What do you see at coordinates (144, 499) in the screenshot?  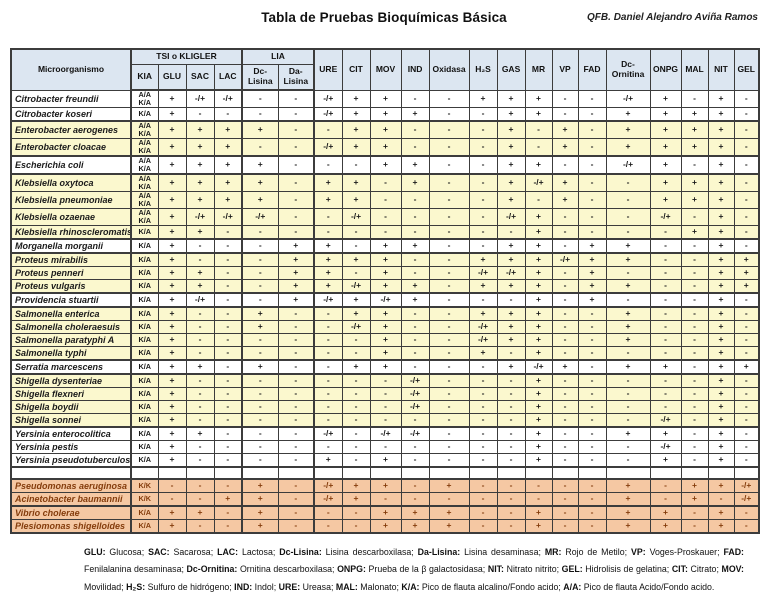 I see `kia-result-cell: K/K` at bounding box center [144, 499].